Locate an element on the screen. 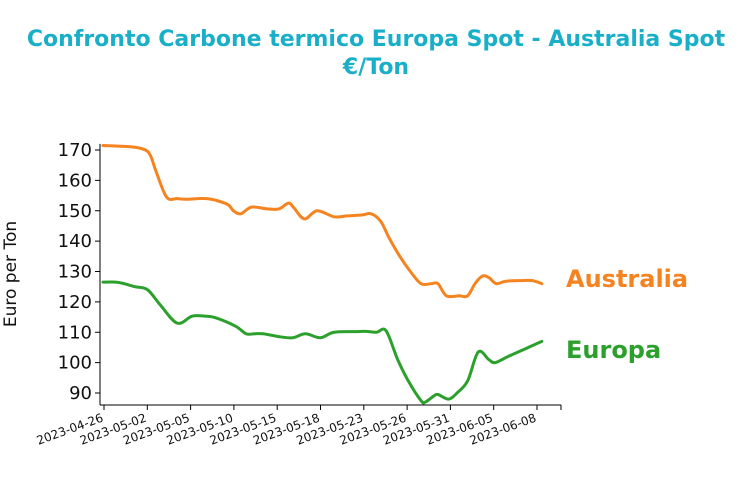  y-tick-label: 110 is located at coordinates (75, 332).